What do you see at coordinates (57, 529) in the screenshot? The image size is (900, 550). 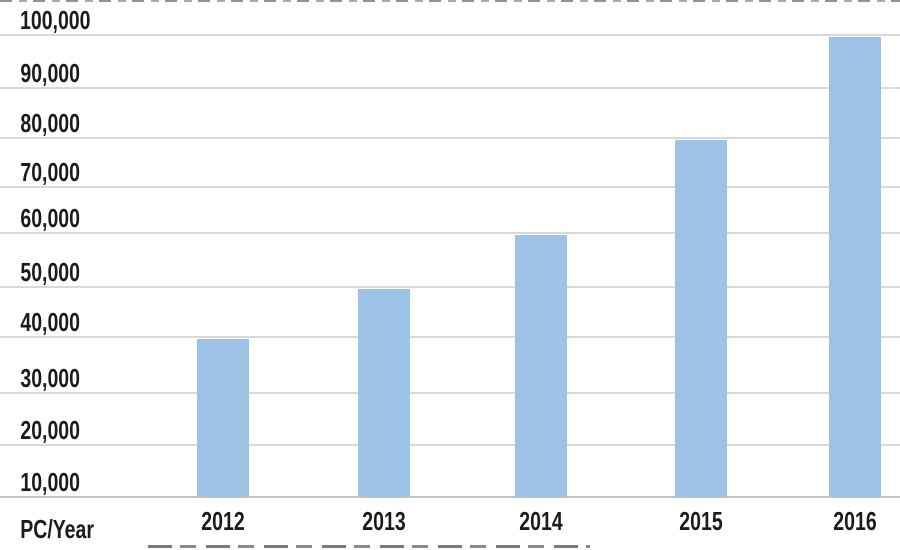 I see `y-axis-unit-label: PC/Year` at bounding box center [57, 529].